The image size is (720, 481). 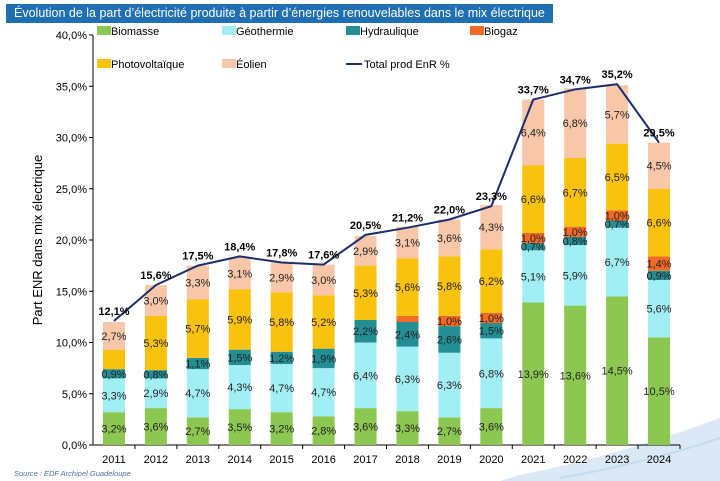 What do you see at coordinates (491, 374) in the screenshot?
I see `data-label: 6,8%` at bounding box center [491, 374].